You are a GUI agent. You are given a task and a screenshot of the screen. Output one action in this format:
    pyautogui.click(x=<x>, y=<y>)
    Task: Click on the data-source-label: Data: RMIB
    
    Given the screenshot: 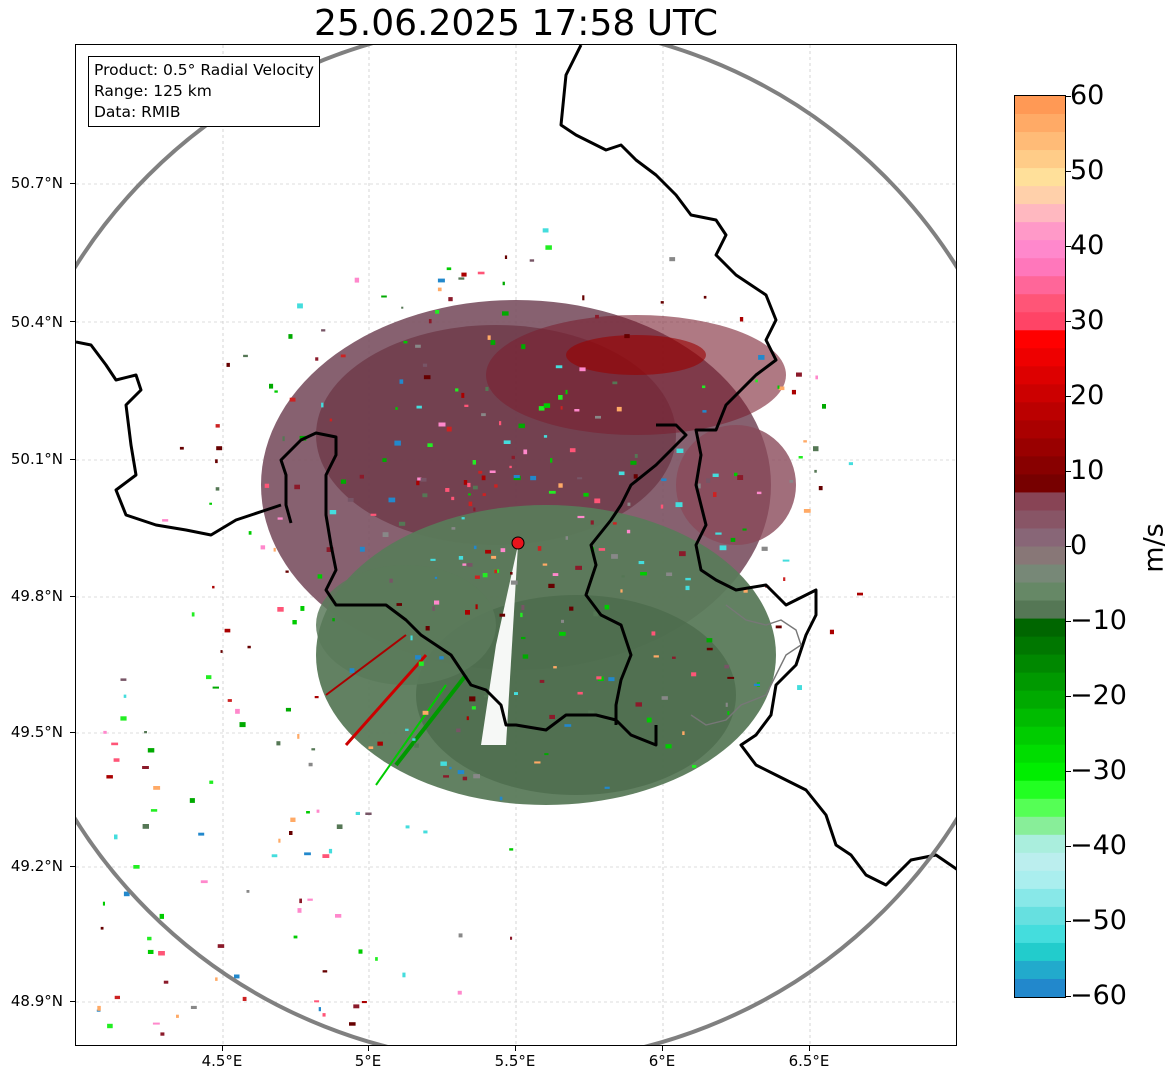 What is the action you would take?
    pyautogui.click(x=137, y=112)
    